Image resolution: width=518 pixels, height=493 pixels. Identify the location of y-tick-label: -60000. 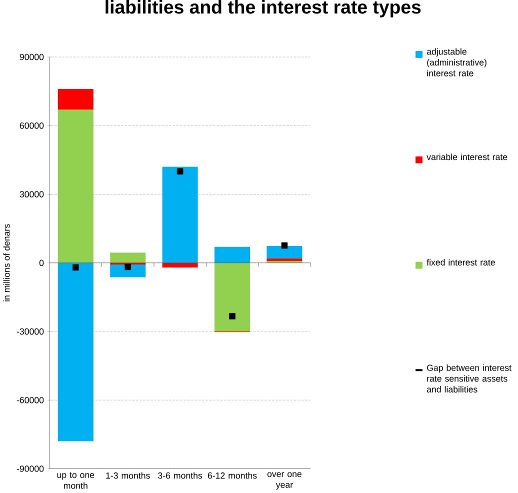
(30, 400).